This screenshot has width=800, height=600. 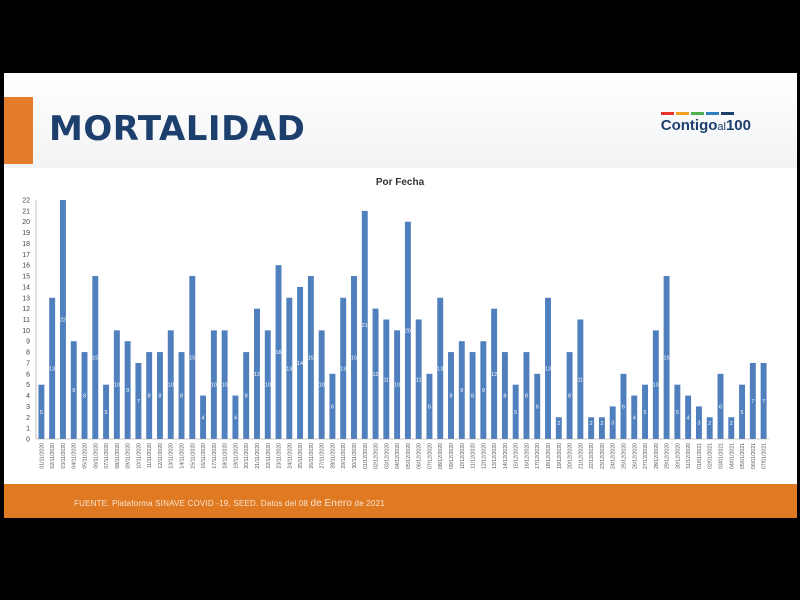 What do you see at coordinates (204, 456) in the screenshot?
I see `x-tick-label: 16/11/2020` at bounding box center [204, 456].